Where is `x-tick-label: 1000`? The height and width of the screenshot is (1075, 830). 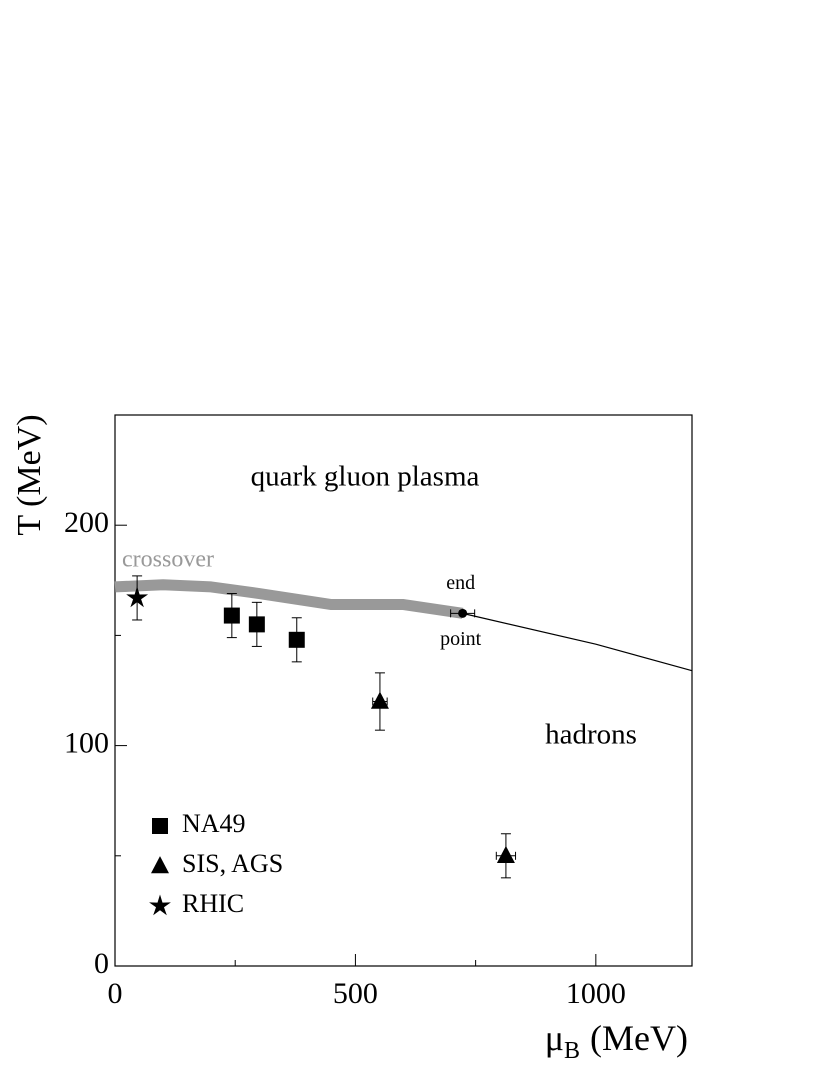
x-tick-label: 1000 is located at coordinates (596, 993).